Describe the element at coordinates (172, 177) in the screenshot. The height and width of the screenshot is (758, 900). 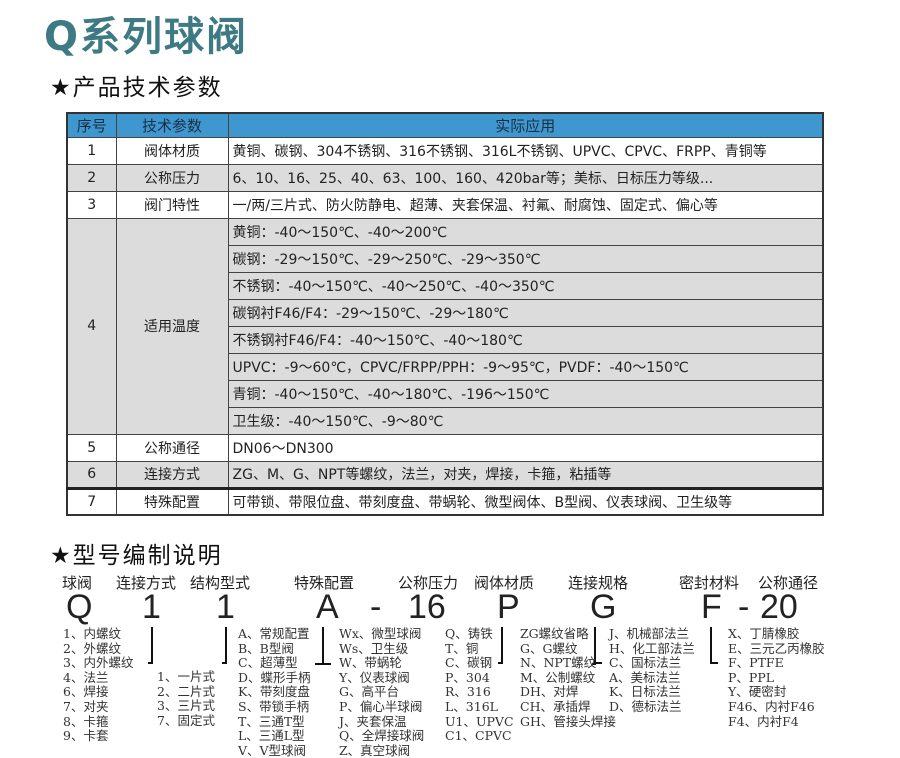
I see `row-param: 公称压力` at that location.